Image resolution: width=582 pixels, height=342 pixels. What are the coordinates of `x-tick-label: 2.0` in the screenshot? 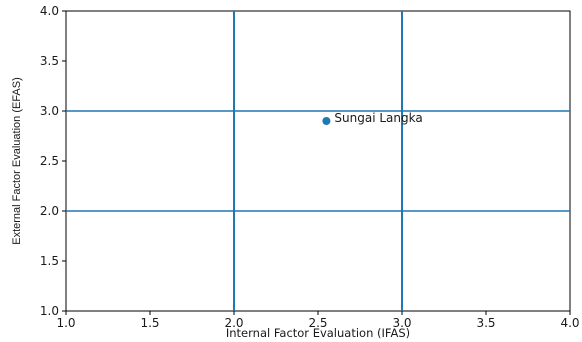 It's located at (233, 323).